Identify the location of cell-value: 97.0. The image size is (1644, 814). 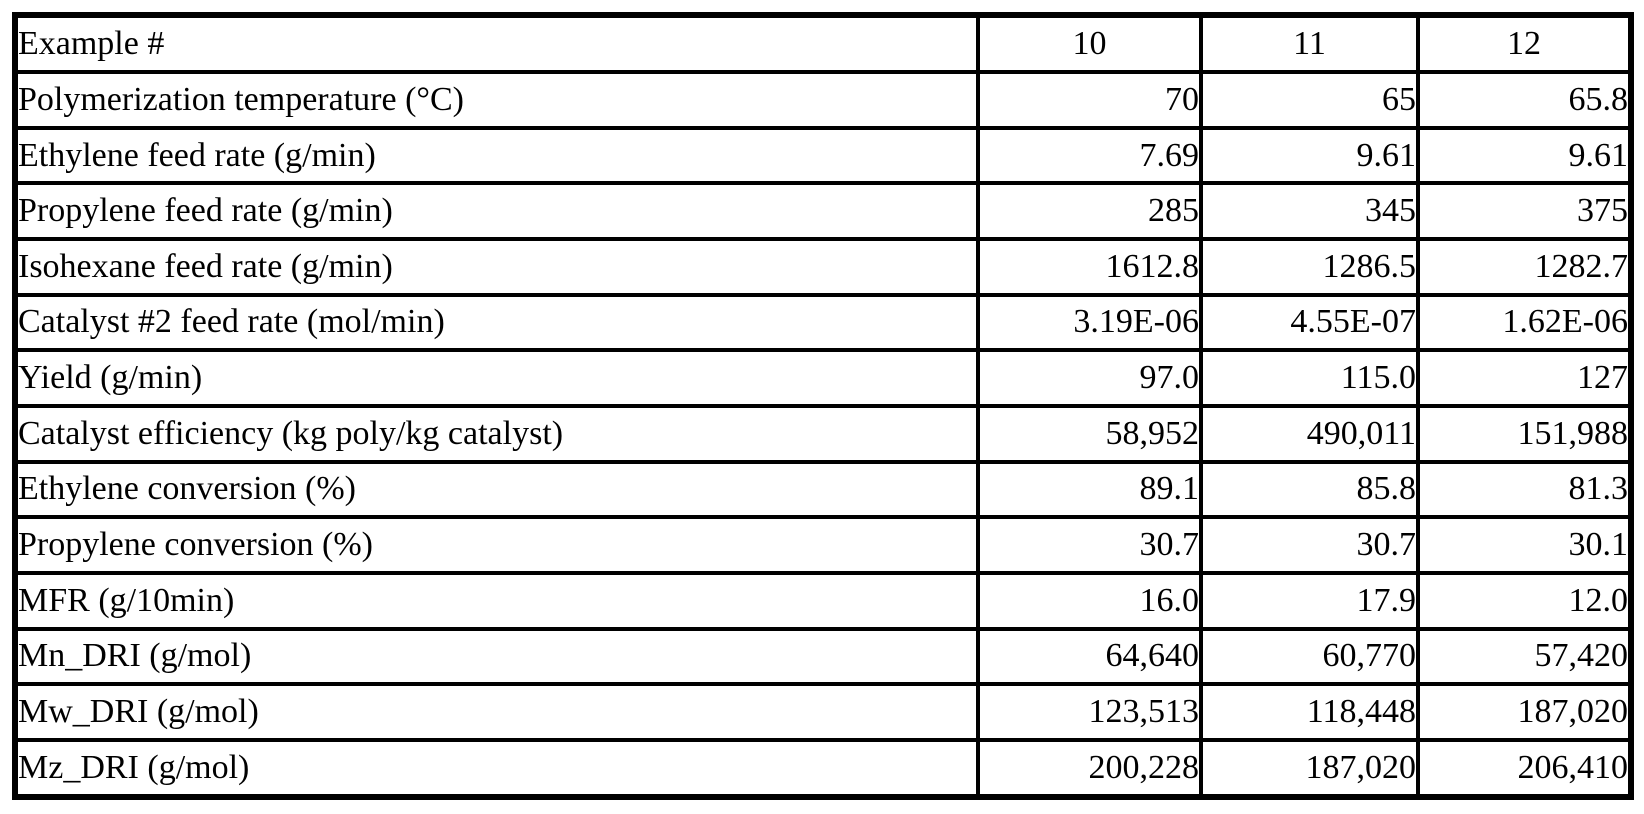
(1089, 378).